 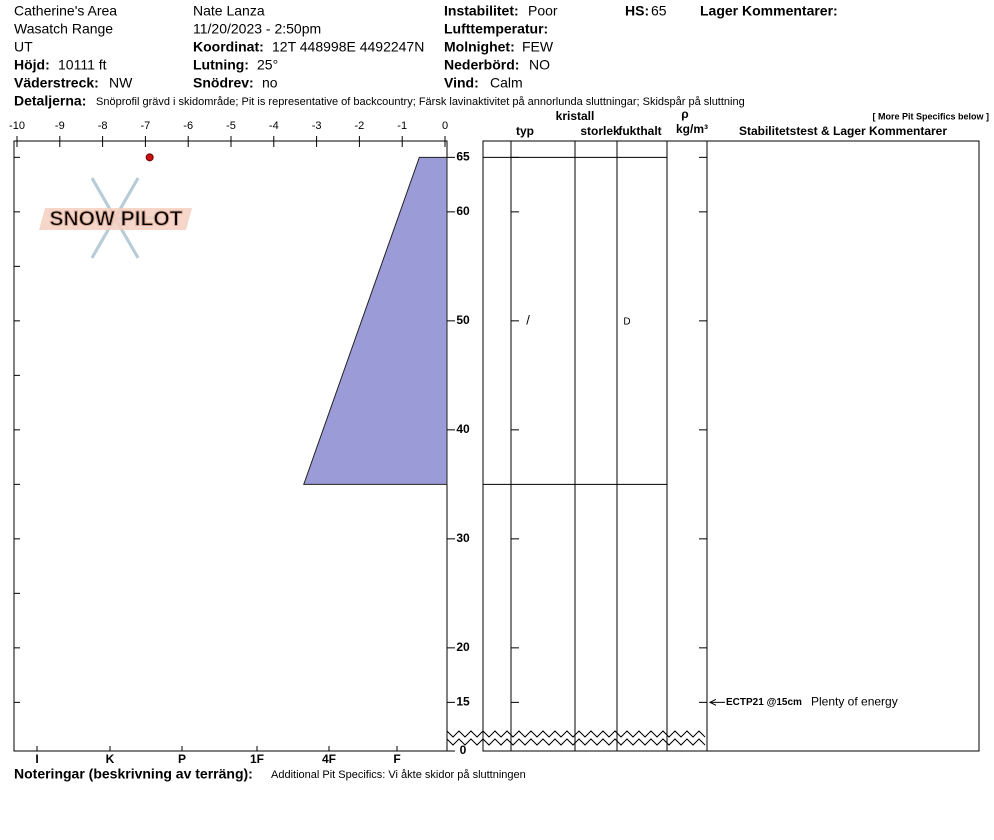 What do you see at coordinates (329, 759) in the screenshot?
I see `hardness-label: 4F` at bounding box center [329, 759].